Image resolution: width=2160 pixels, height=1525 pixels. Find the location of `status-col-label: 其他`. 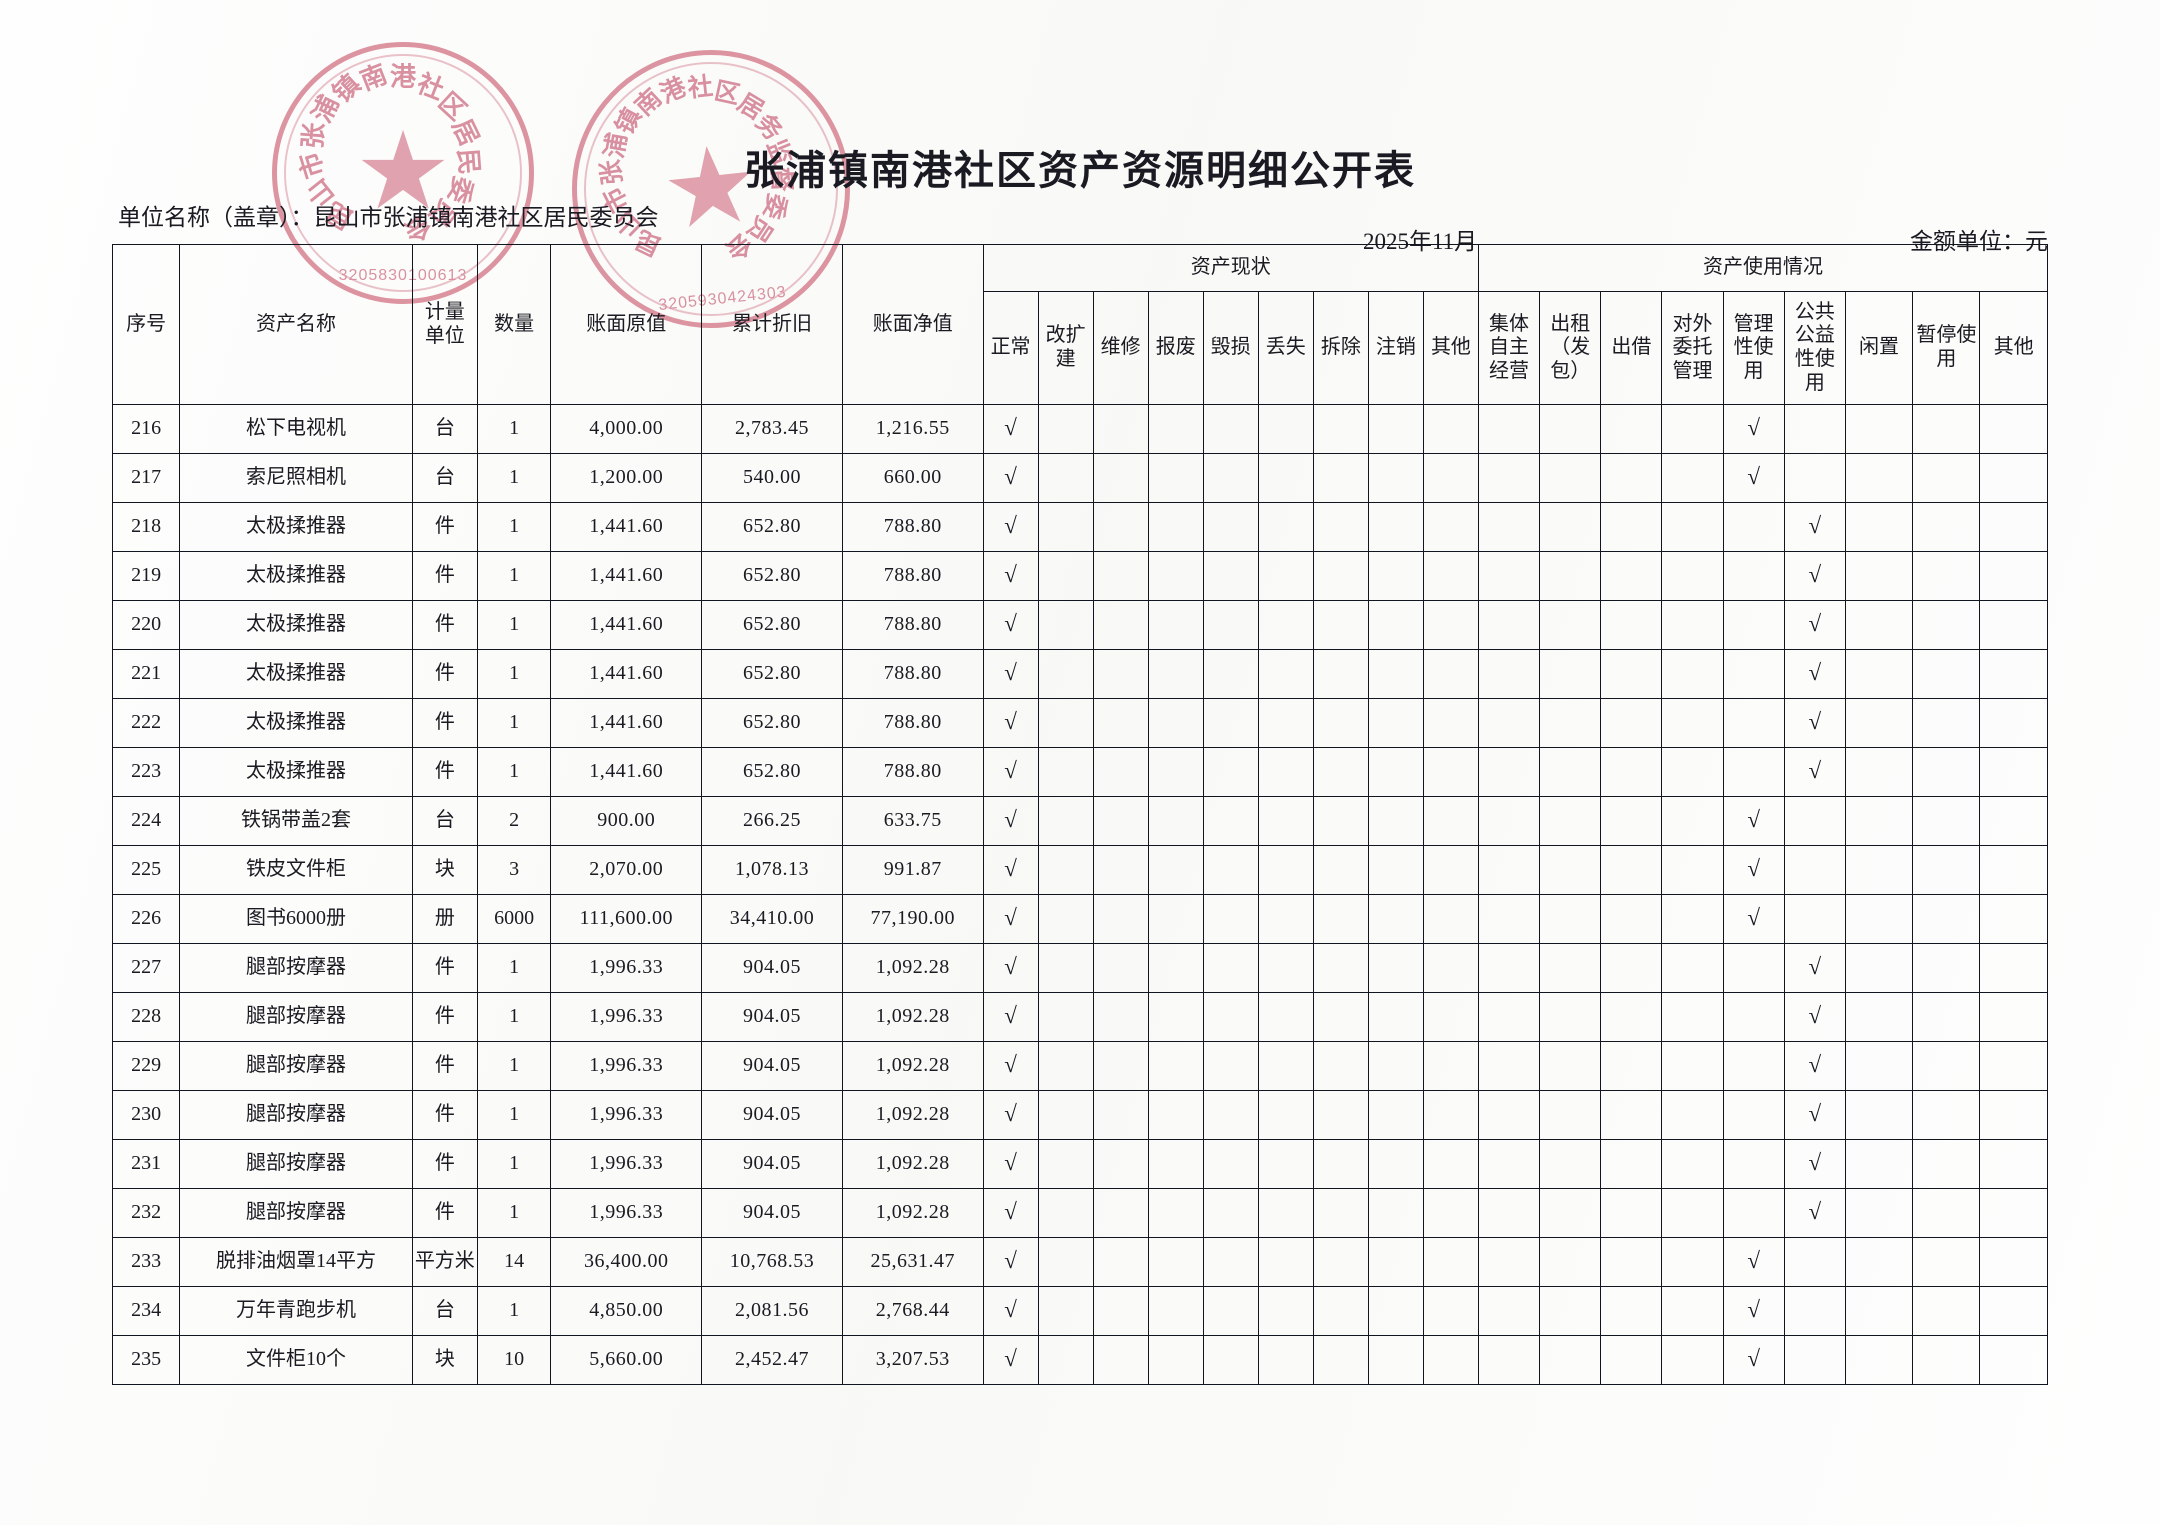

status-col-label: 其他 is located at coordinates (1450, 347).